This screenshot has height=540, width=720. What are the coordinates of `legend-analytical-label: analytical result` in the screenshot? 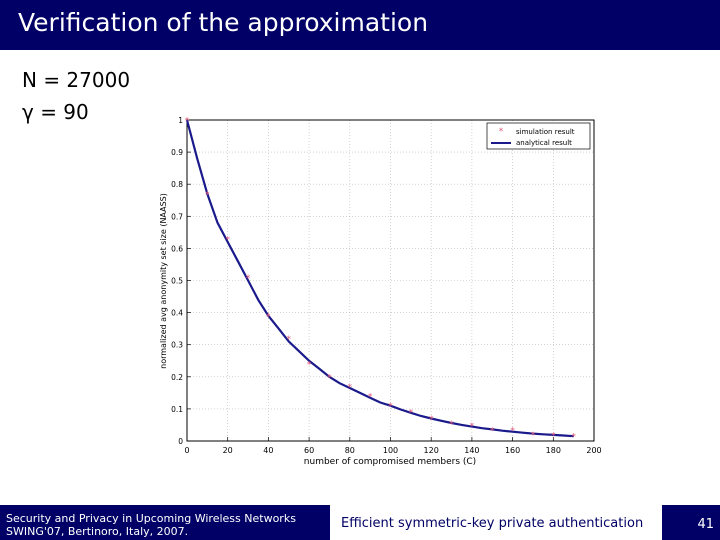 It's located at (544, 143).